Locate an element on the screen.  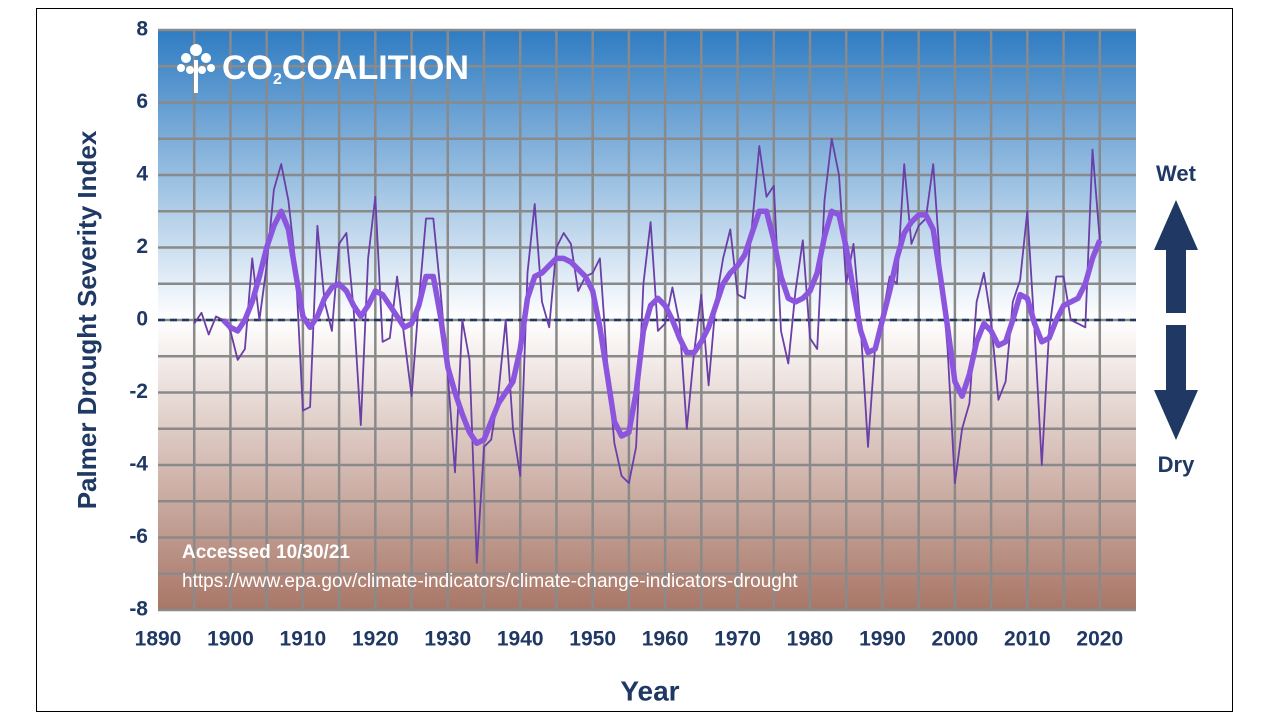
y-tick-label: 6 is located at coordinates (142, 101).